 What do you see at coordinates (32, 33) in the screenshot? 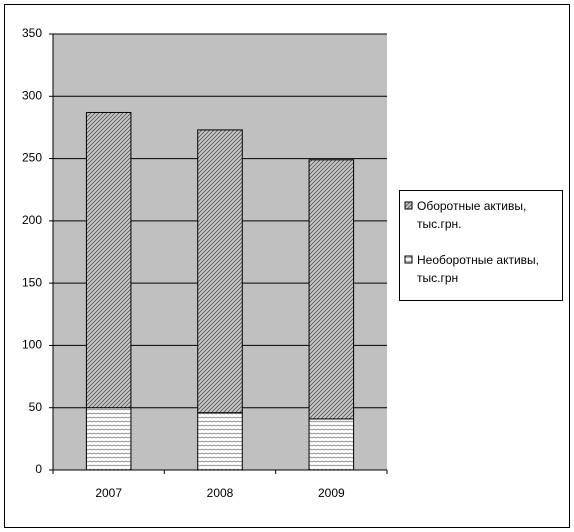
I see `y-tick-label: 350` at bounding box center [32, 33].